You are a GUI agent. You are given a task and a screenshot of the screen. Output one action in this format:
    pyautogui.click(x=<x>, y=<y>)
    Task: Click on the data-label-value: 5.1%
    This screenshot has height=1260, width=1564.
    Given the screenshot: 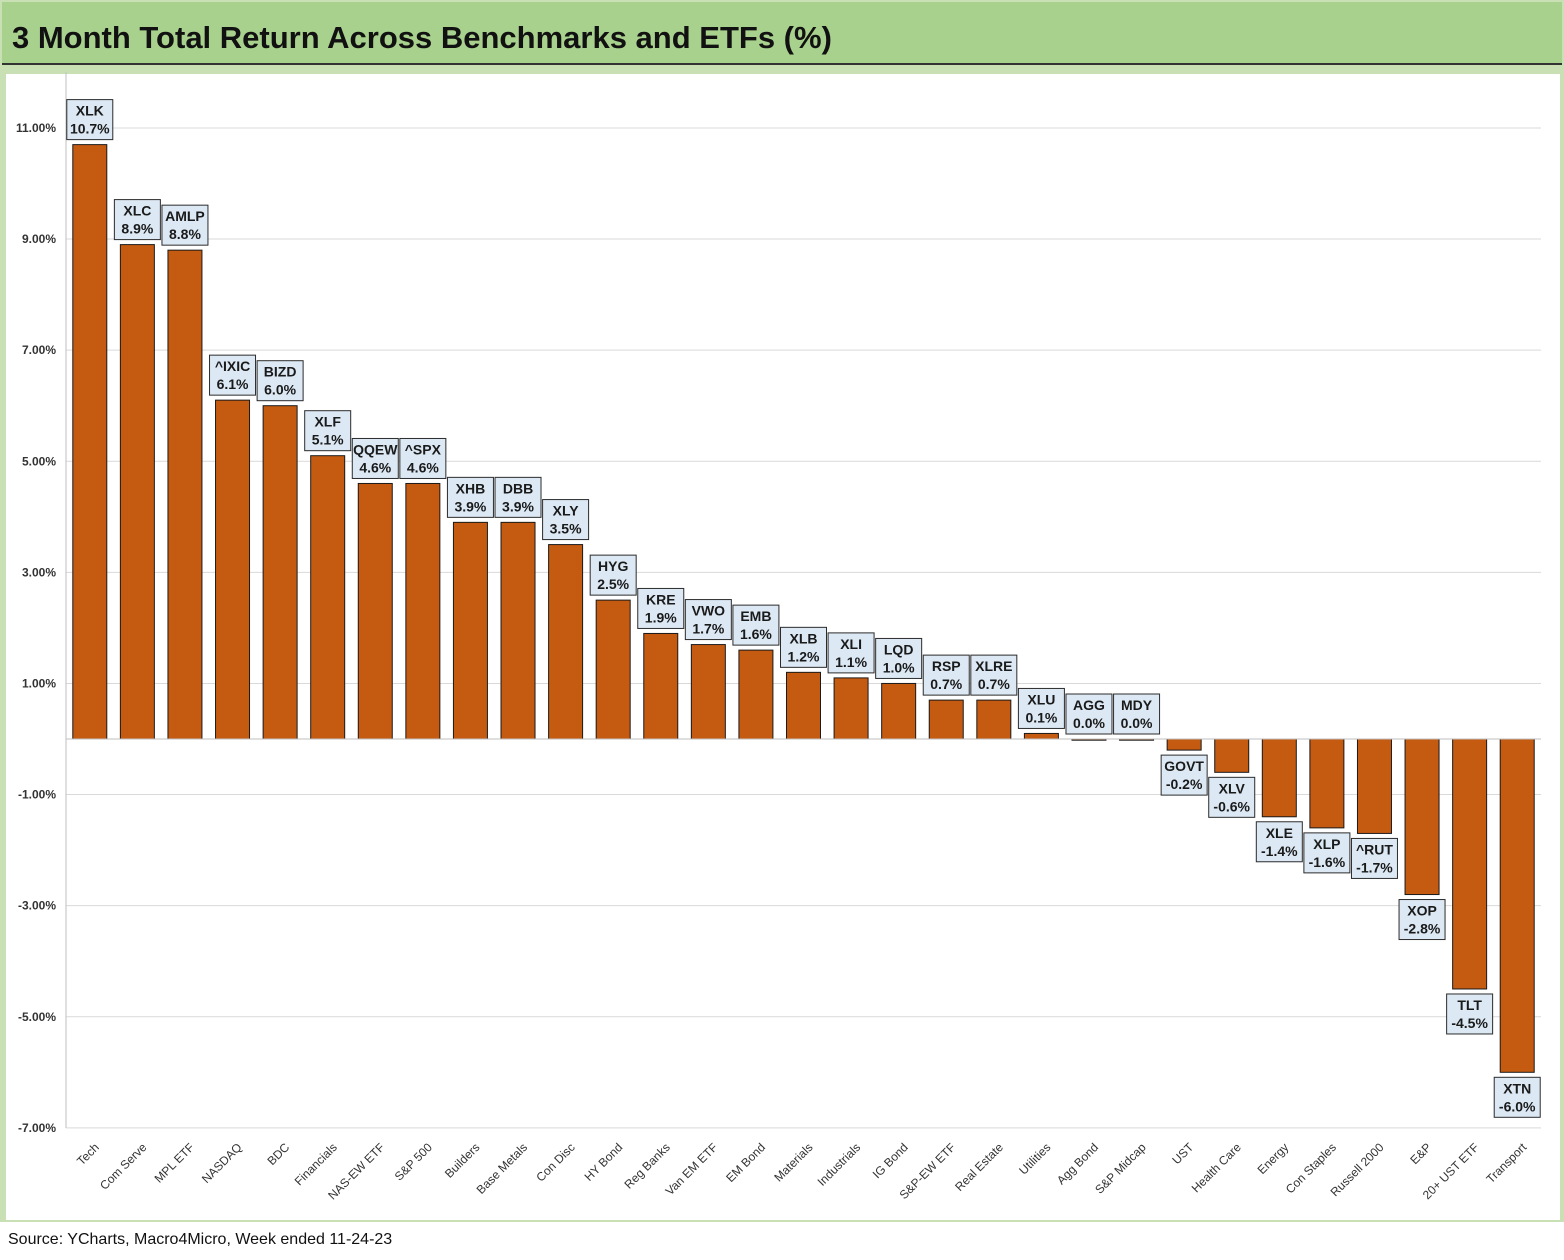 What is the action you would take?
    pyautogui.click(x=328, y=440)
    